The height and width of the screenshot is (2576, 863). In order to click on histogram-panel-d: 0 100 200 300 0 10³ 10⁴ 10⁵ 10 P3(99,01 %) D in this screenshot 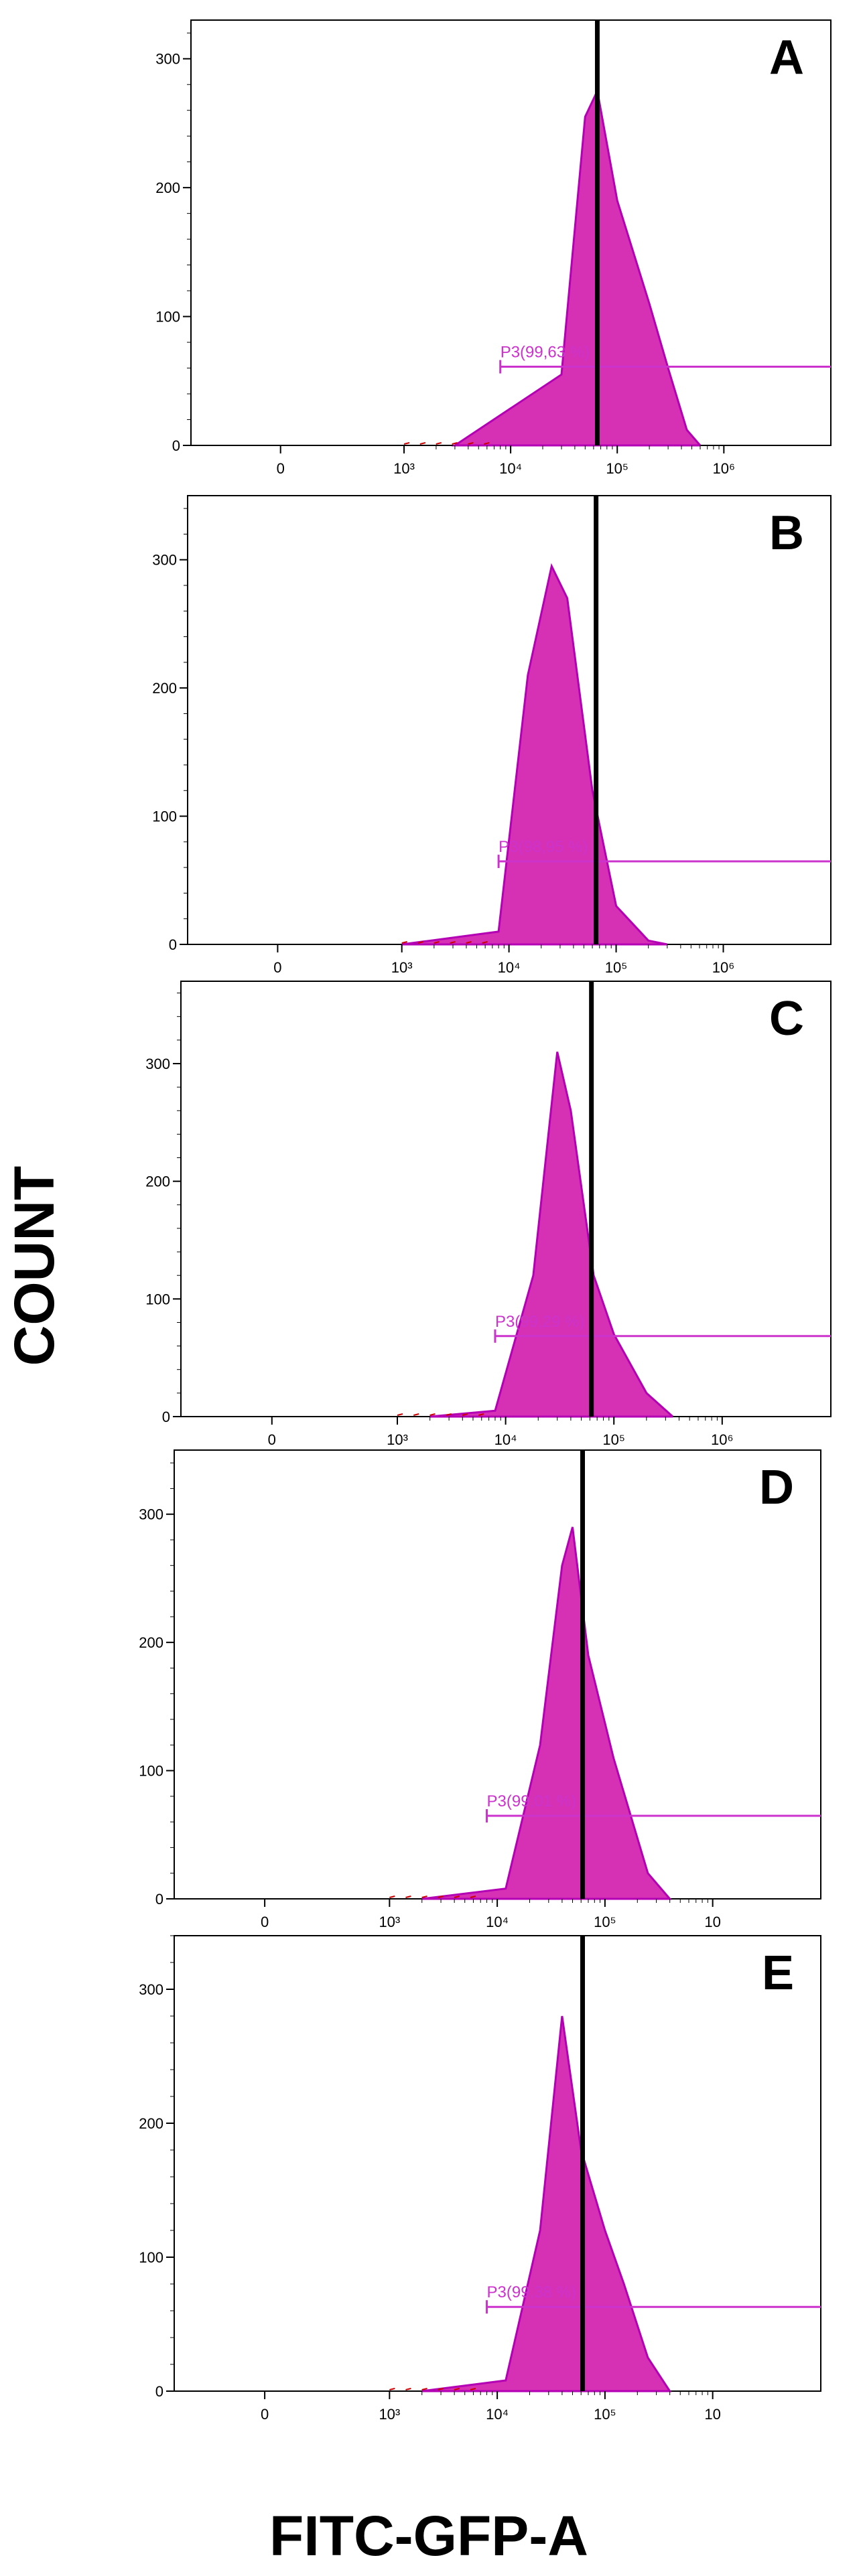, I will do `click(480, 1689)`.